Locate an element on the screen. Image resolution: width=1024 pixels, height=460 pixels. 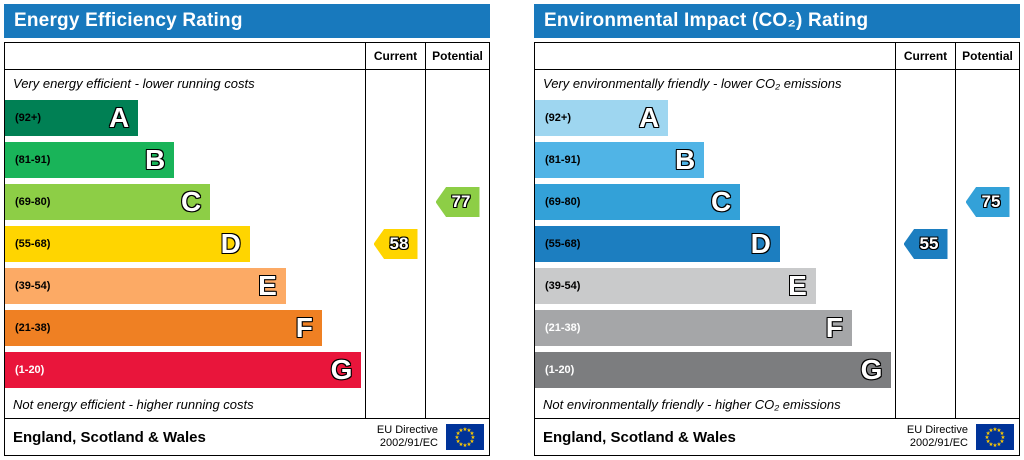
band-cell: (81-91) B is located at coordinates (715, 160).